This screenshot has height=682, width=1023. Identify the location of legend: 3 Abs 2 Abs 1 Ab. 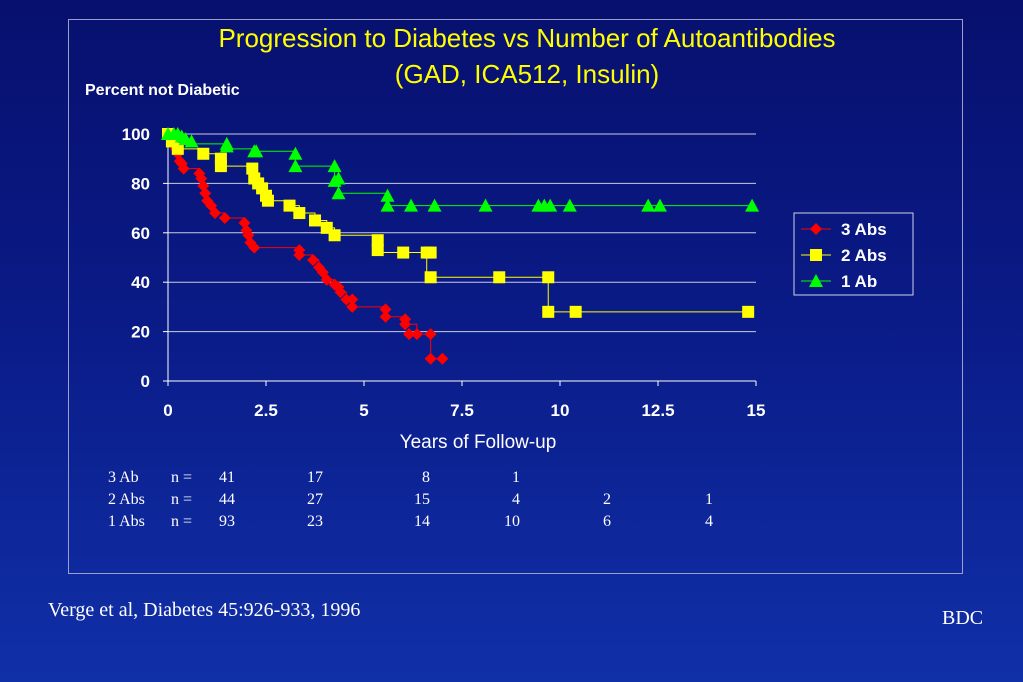
(853, 254).